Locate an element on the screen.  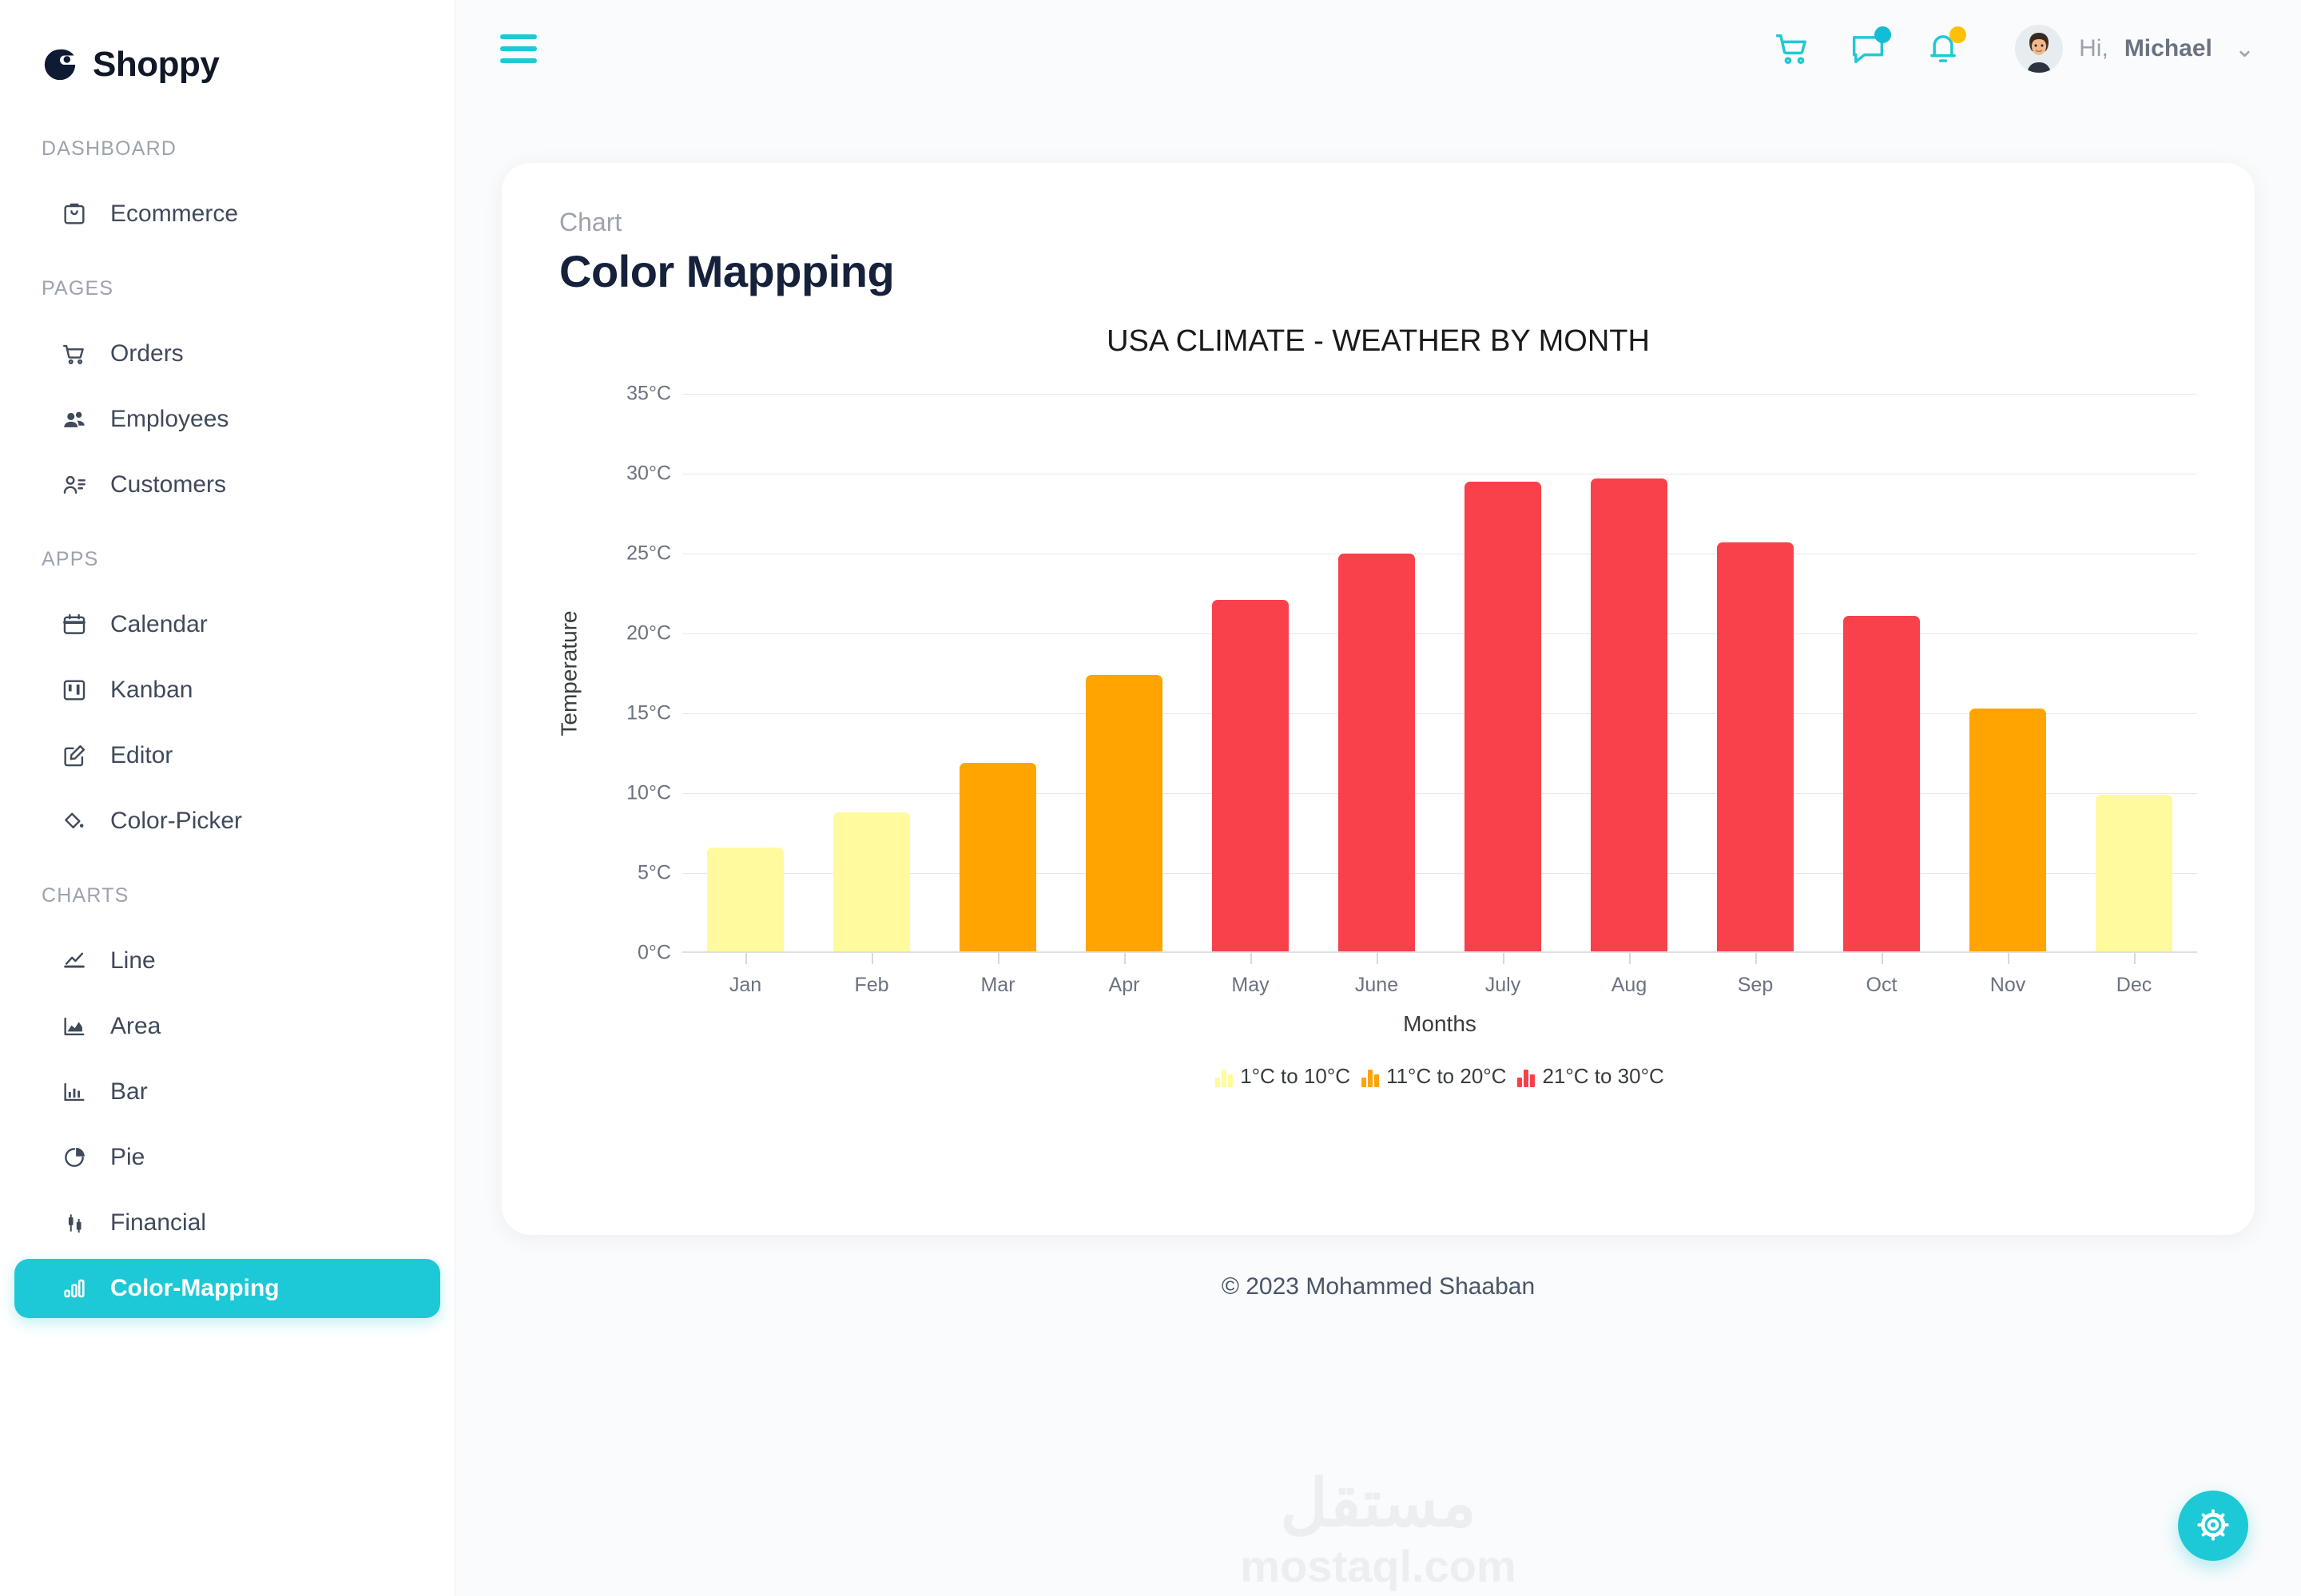
nav-section-dashboard: DASHBOARD is located at coordinates (109, 148).